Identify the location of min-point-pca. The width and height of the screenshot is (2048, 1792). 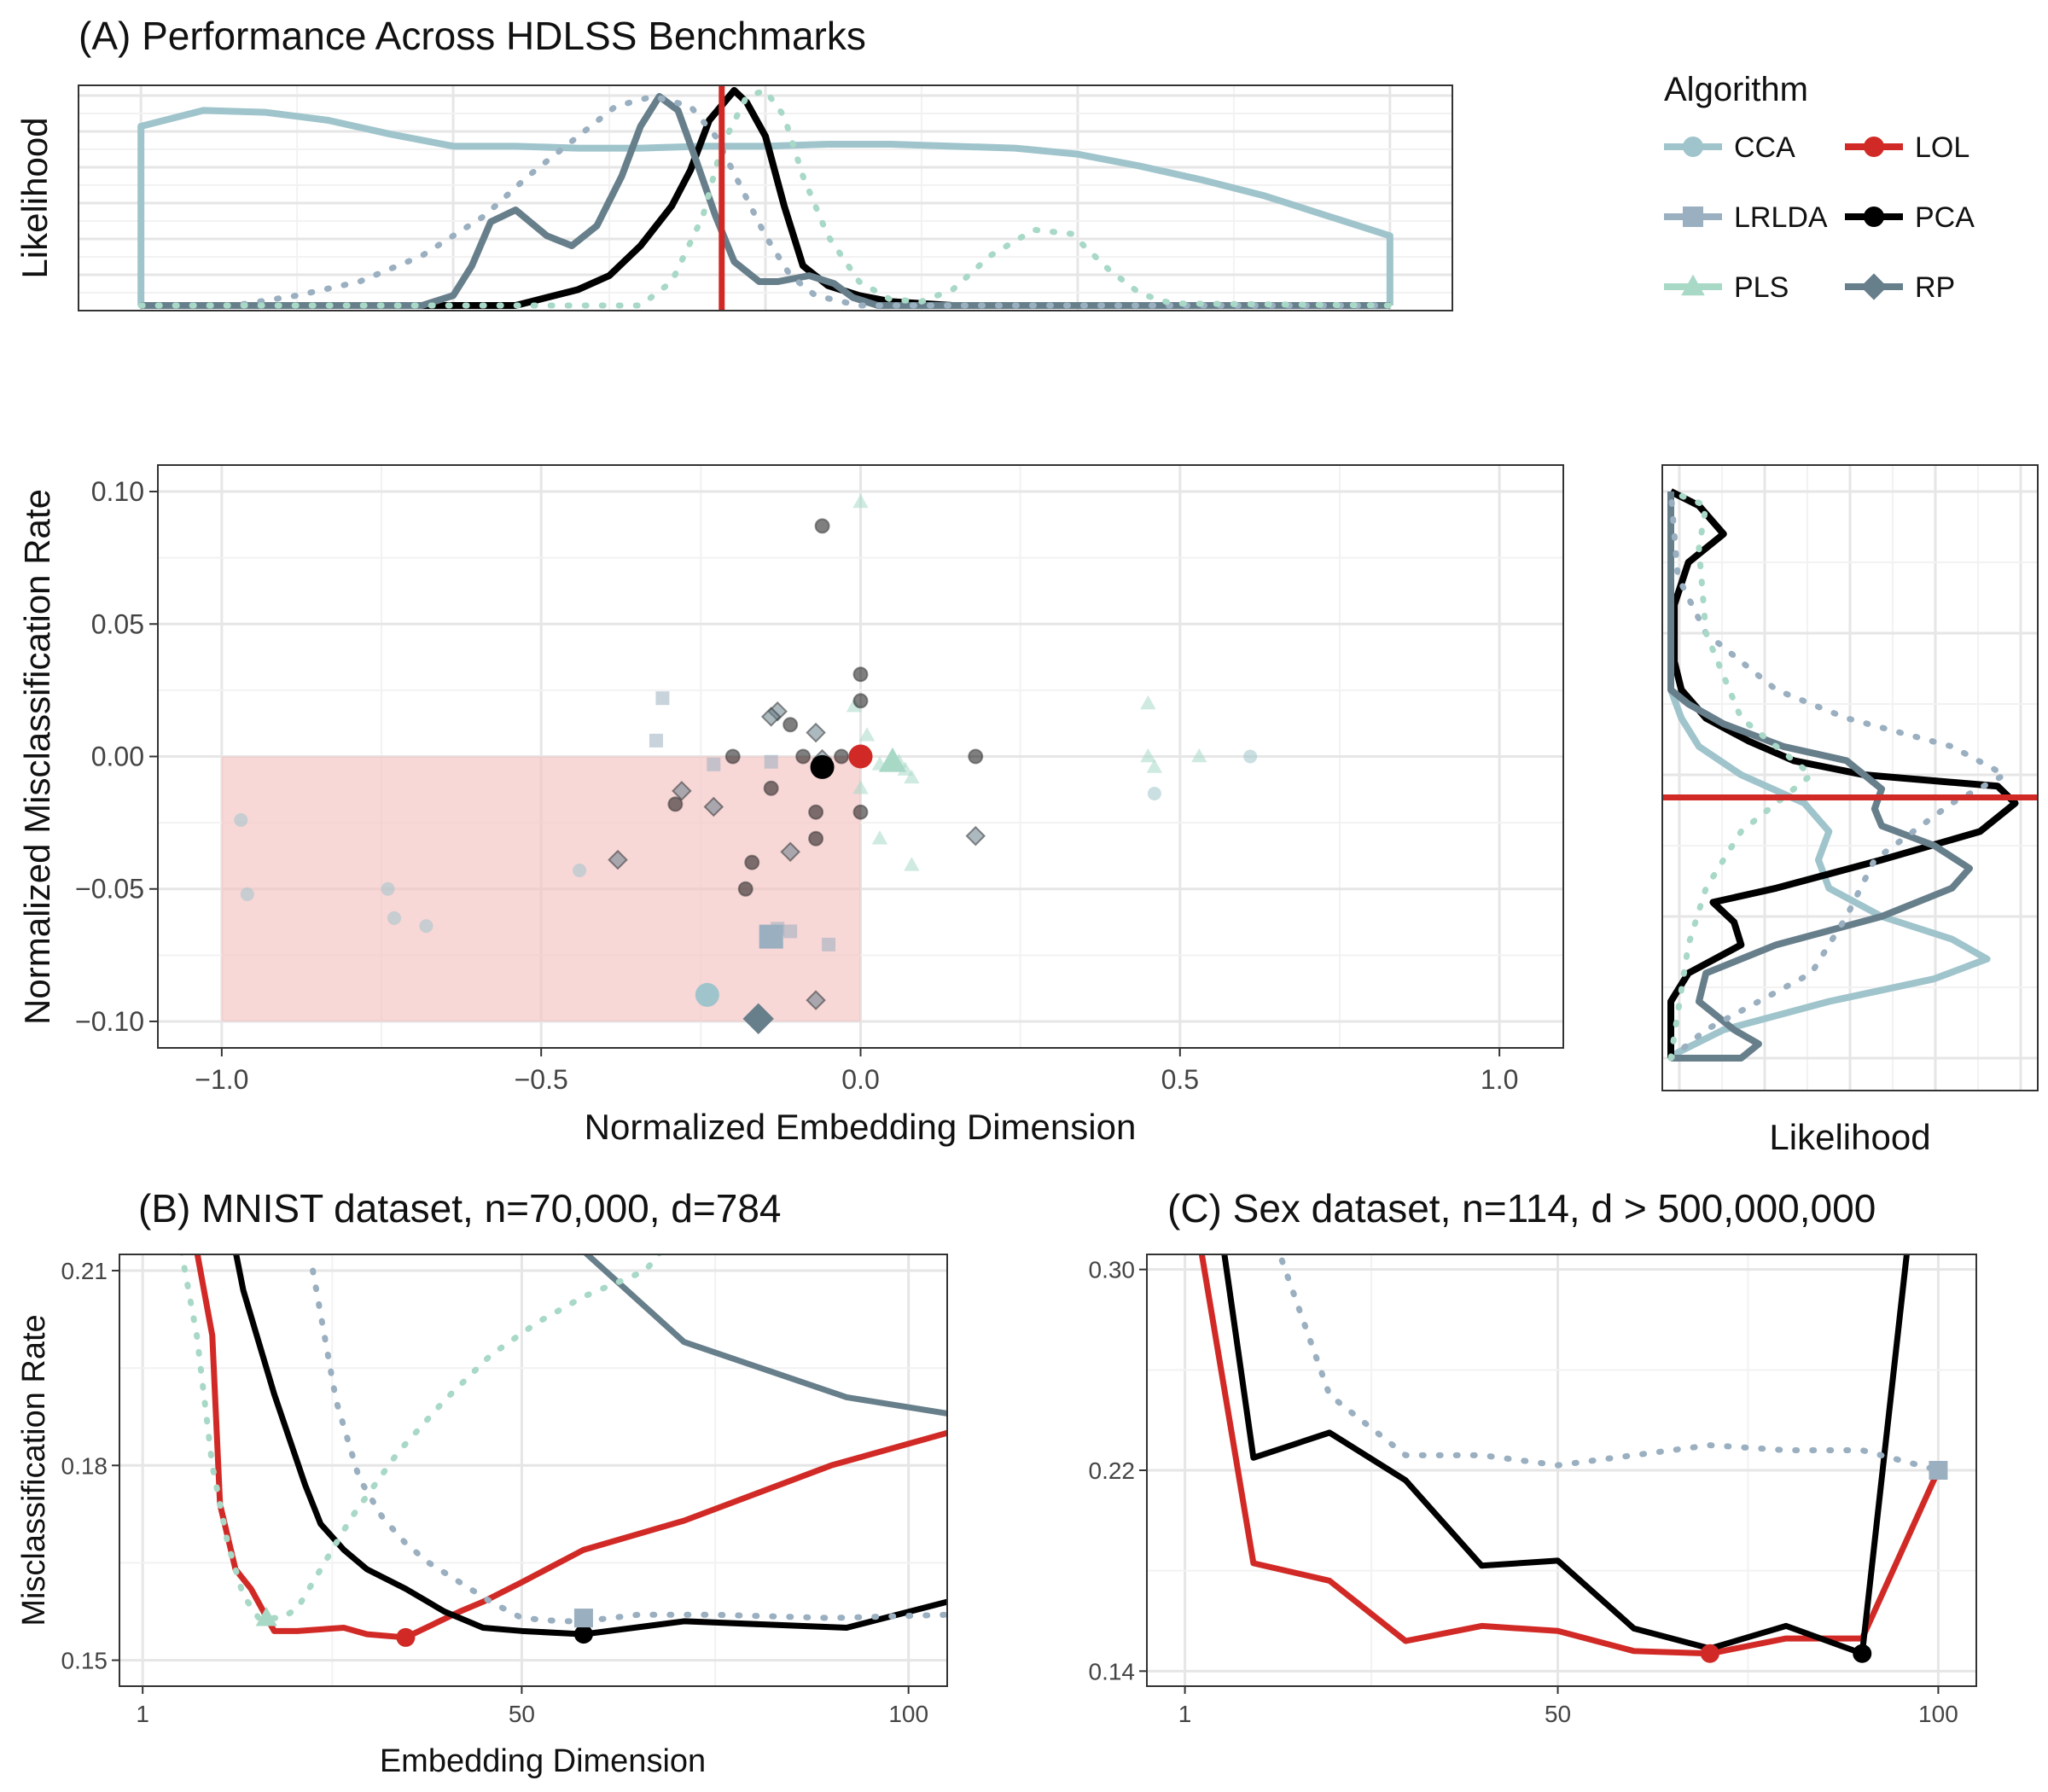
(583, 1634).